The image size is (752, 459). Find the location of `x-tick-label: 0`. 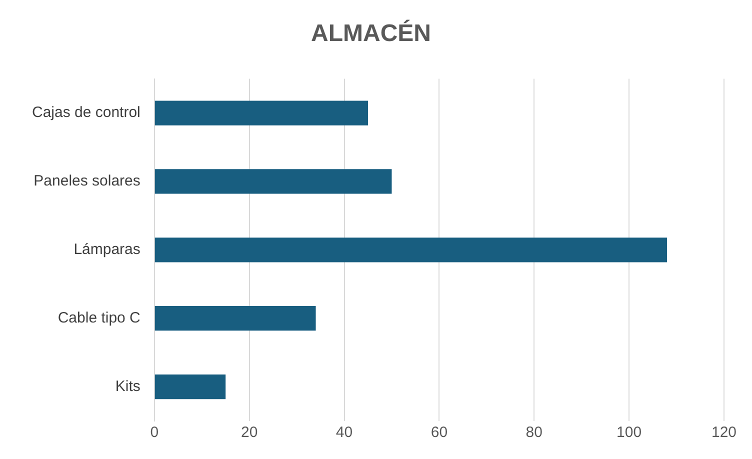

x-tick-label: 0 is located at coordinates (154, 433).